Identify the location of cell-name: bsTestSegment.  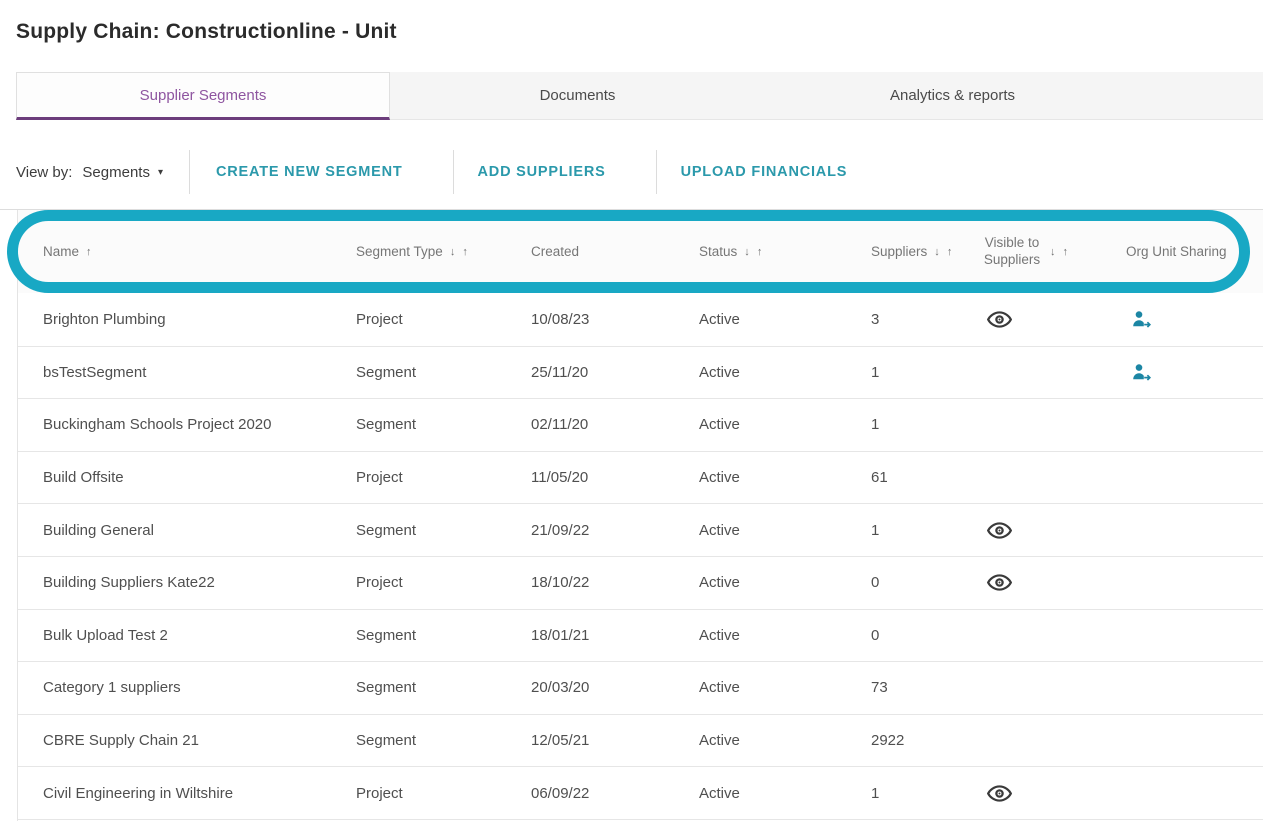
(95, 372).